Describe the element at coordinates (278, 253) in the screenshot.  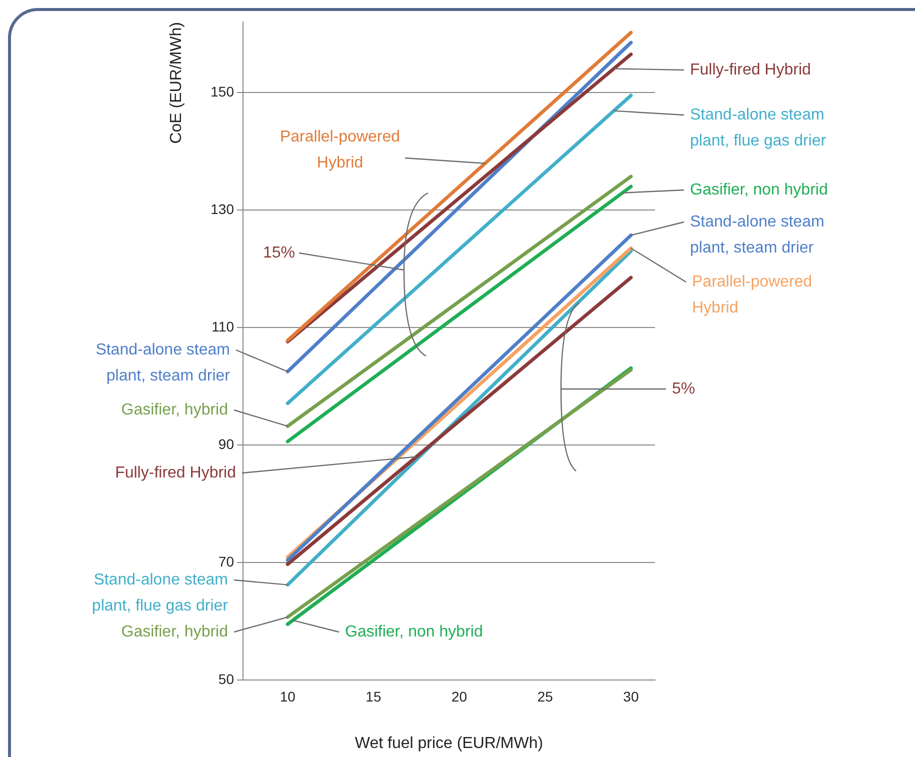
I see `annotation: 15%` at that location.